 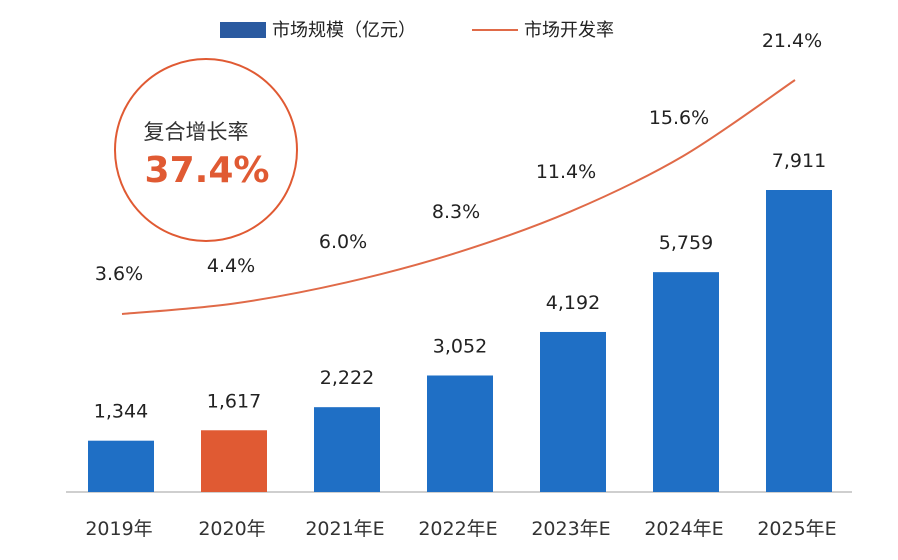 I want to click on x-tick-label-1: 2020年, so click(x=231, y=529).